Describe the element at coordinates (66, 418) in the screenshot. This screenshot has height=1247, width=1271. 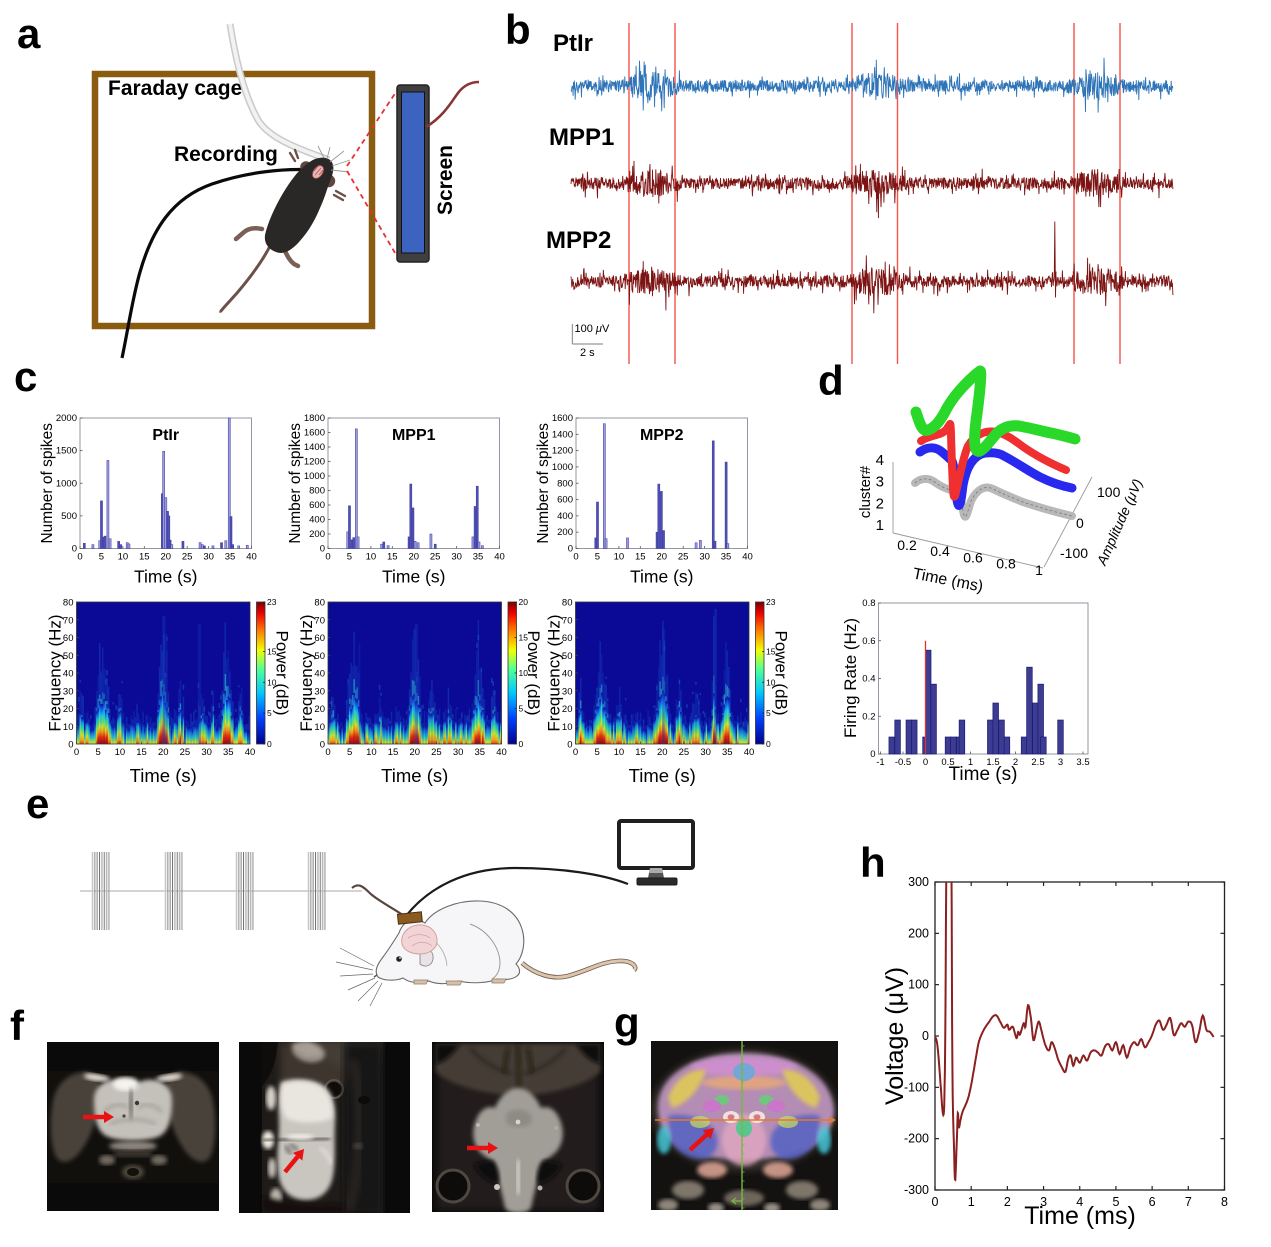
I see `svg-text: 2000` at that location.